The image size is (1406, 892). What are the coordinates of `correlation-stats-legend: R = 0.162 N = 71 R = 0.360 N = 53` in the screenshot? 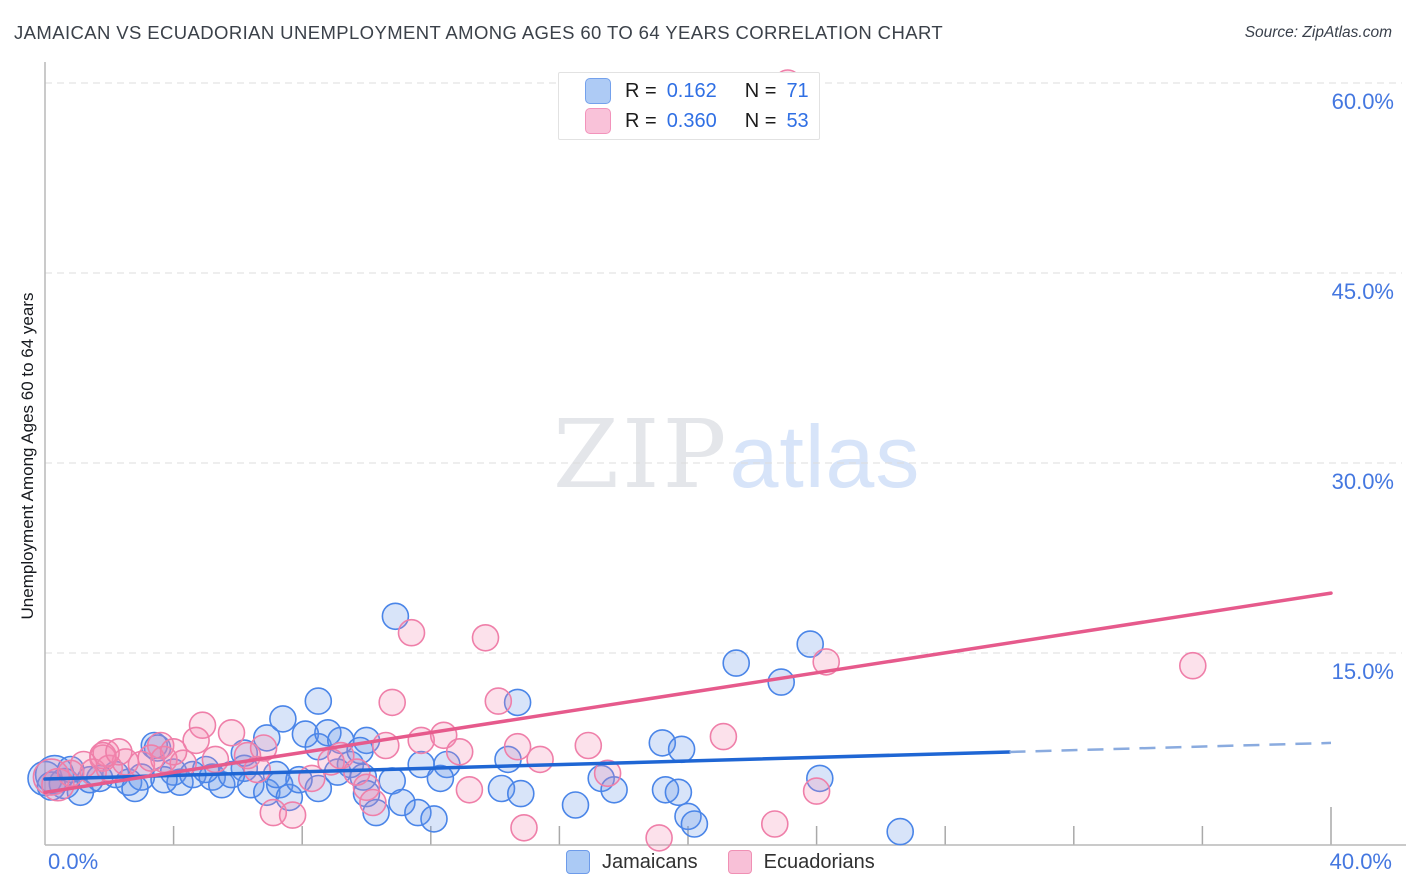 It's located at (689, 106).